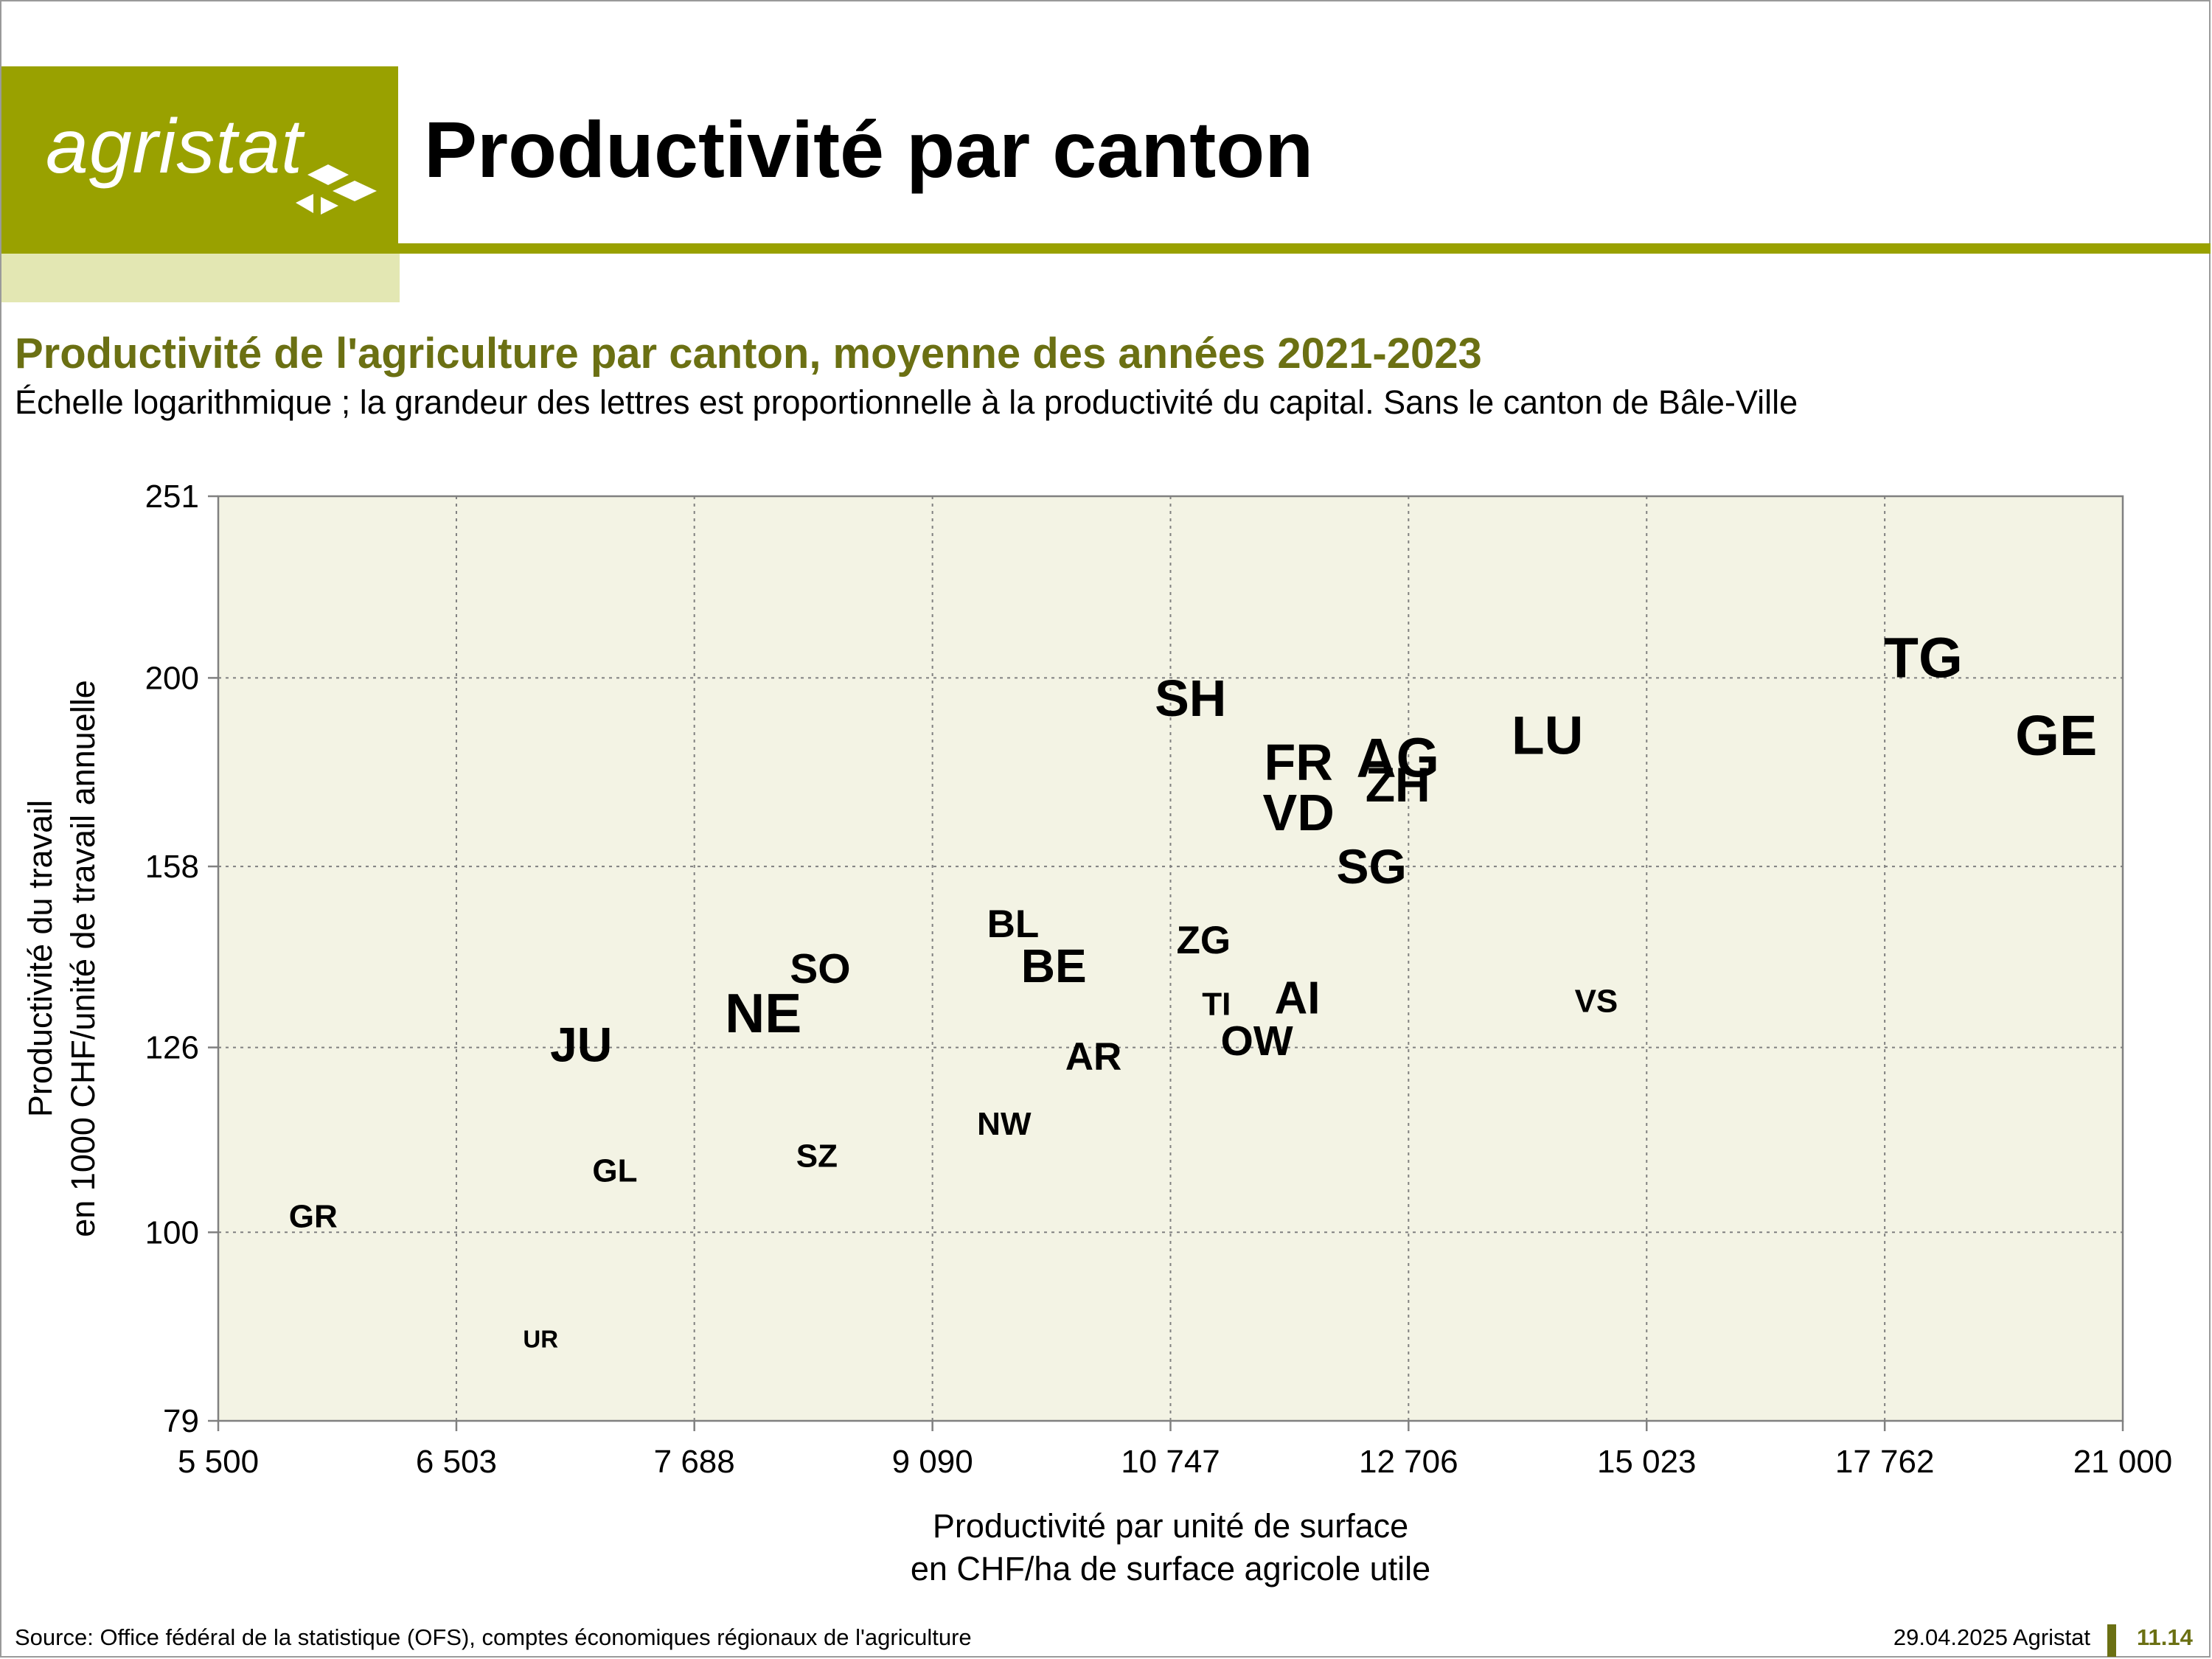 Image resolution: width=2212 pixels, height=1659 pixels. What do you see at coordinates (1299, 812) in the screenshot?
I see `point-vd: VD` at bounding box center [1299, 812].